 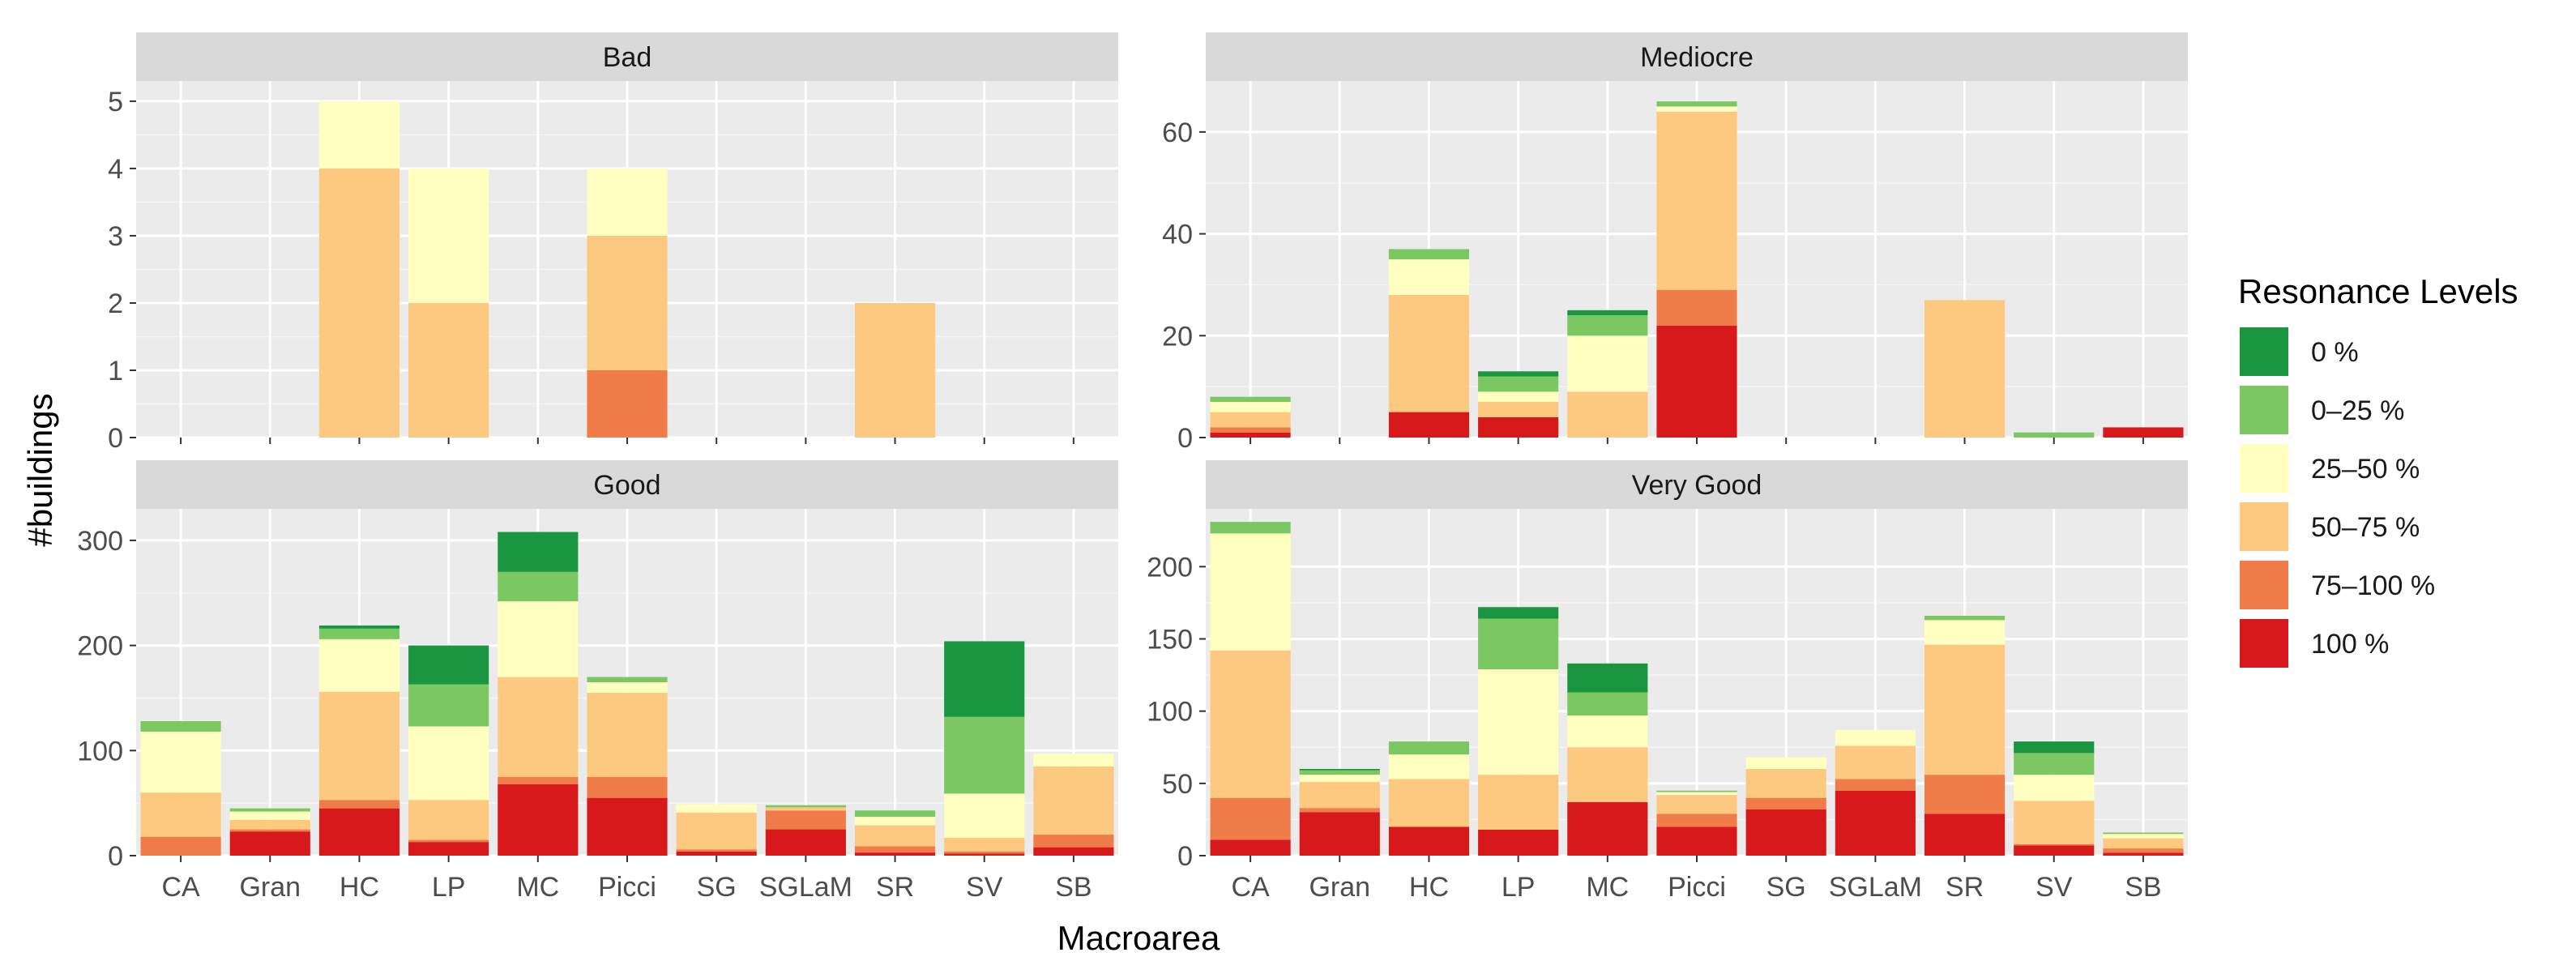 What do you see at coordinates (717, 887) in the screenshot?
I see `x-tick-label: SG` at bounding box center [717, 887].